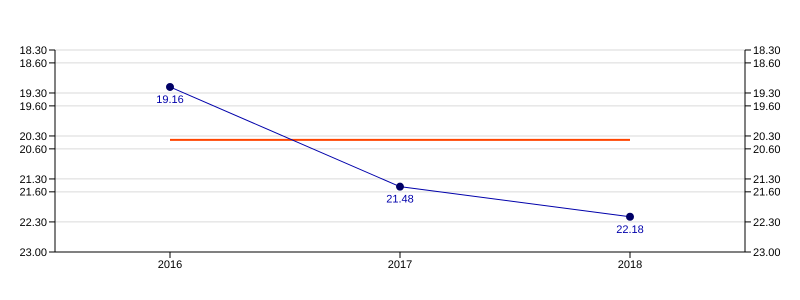  Describe the element at coordinates (33, 180) in the screenshot. I see `y-tick-label: 21.30` at that location.